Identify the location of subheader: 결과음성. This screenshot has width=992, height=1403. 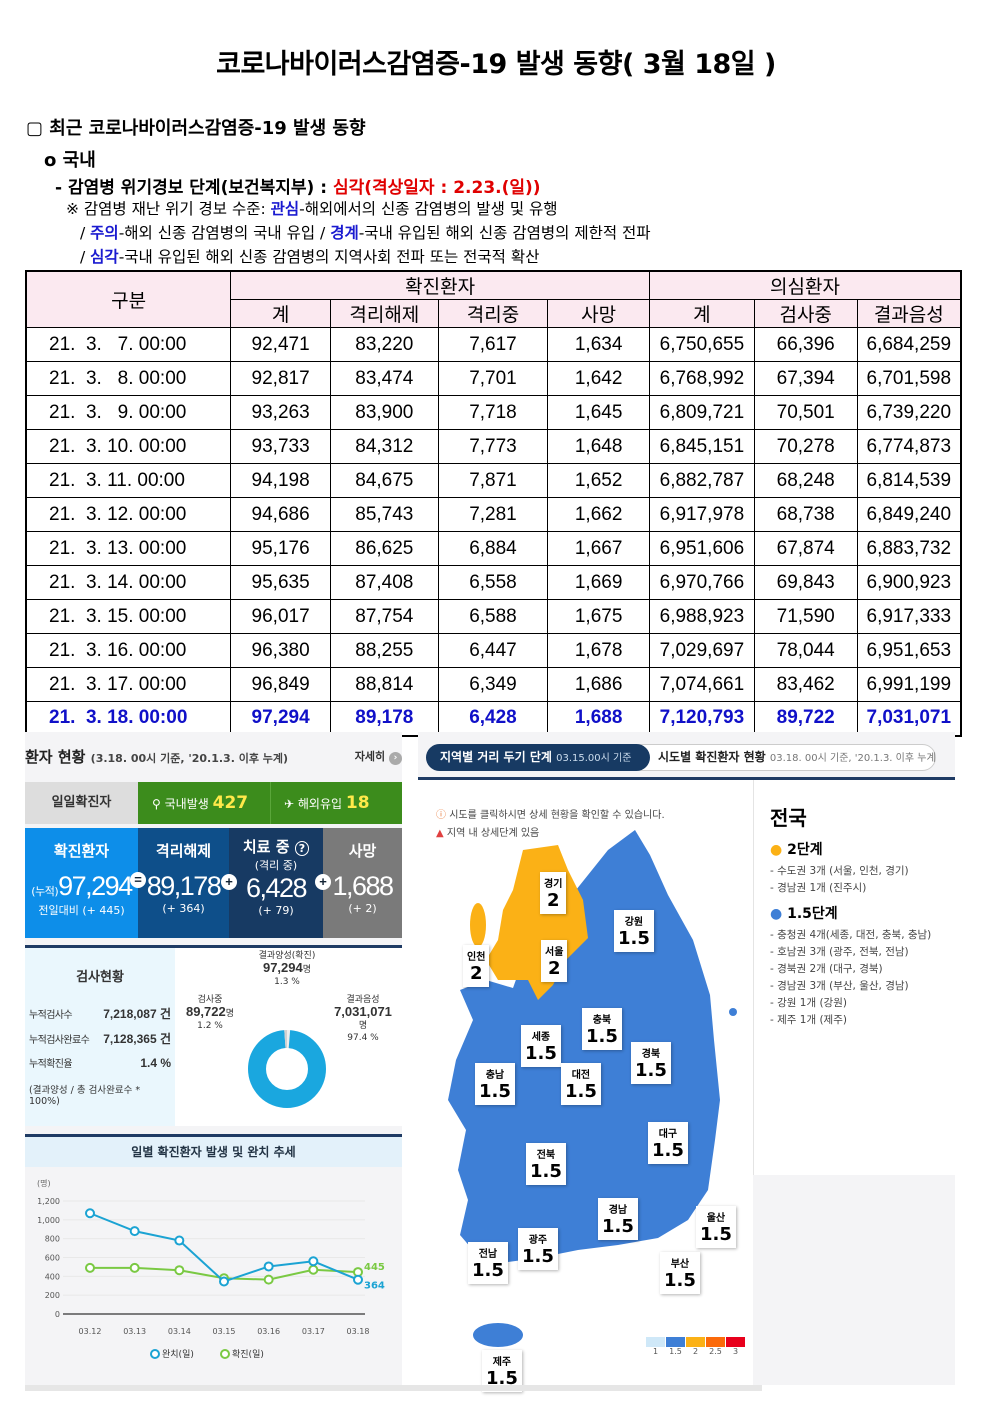
(909, 313).